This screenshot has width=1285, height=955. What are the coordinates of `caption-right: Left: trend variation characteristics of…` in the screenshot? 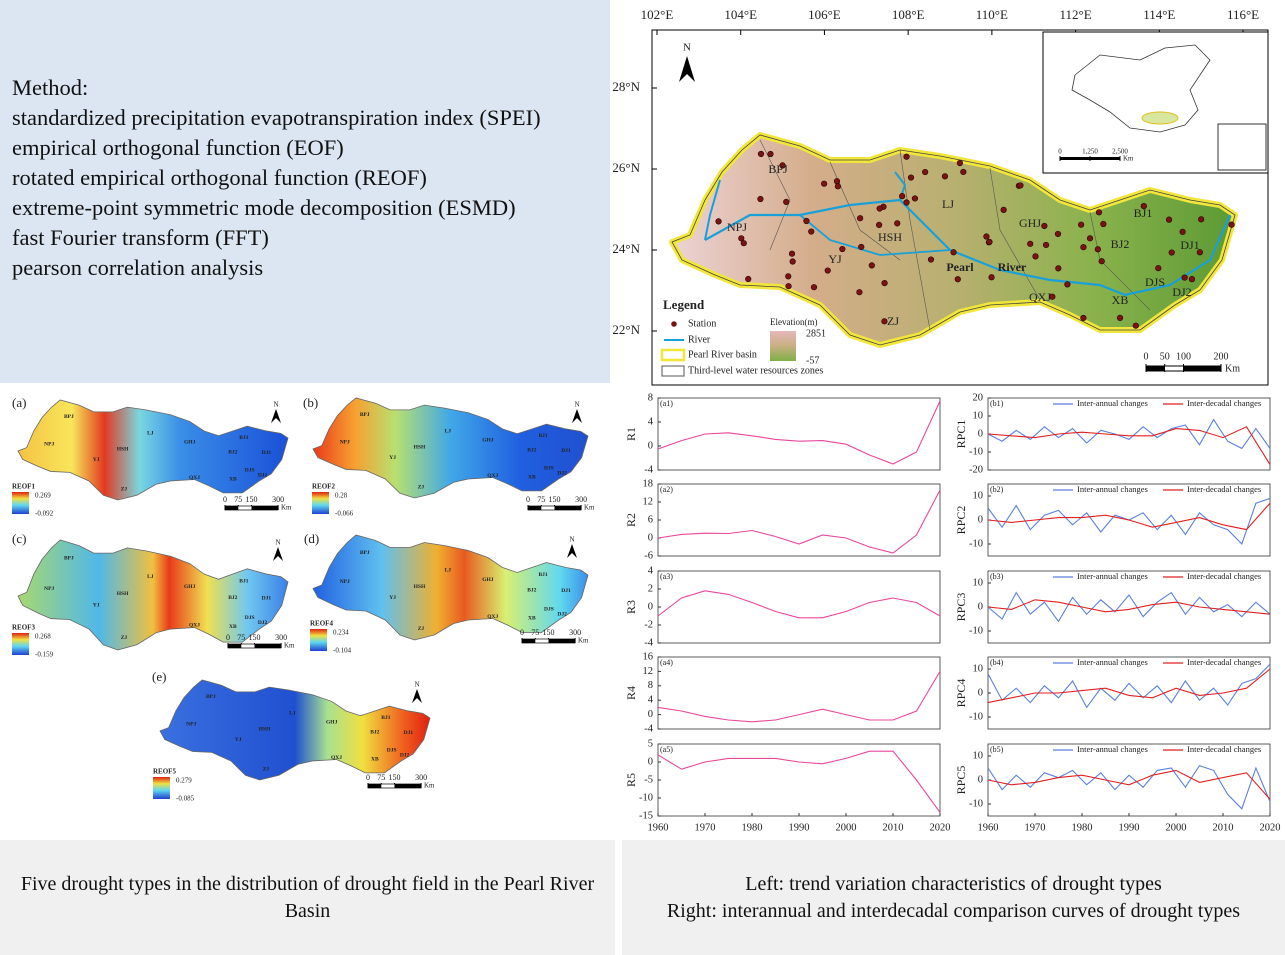 It's located at (953, 897).